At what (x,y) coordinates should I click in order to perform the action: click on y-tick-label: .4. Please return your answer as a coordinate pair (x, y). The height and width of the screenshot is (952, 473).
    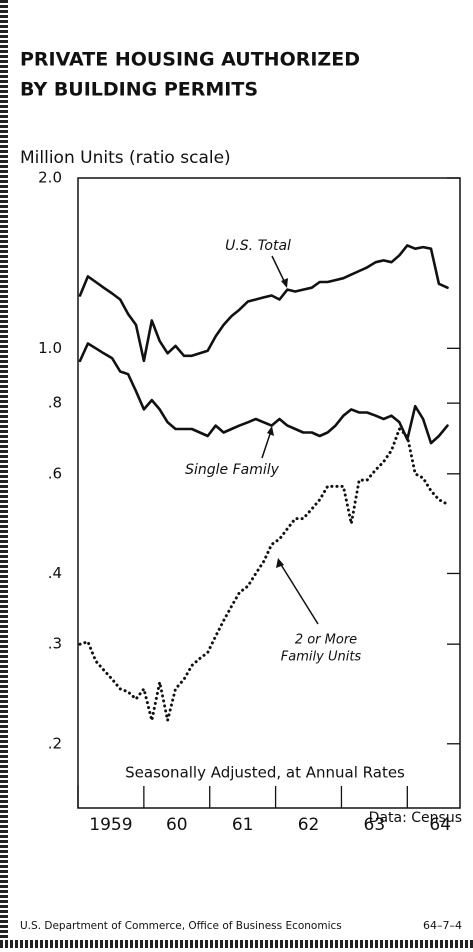
    Looking at the image, I should click on (55, 573).